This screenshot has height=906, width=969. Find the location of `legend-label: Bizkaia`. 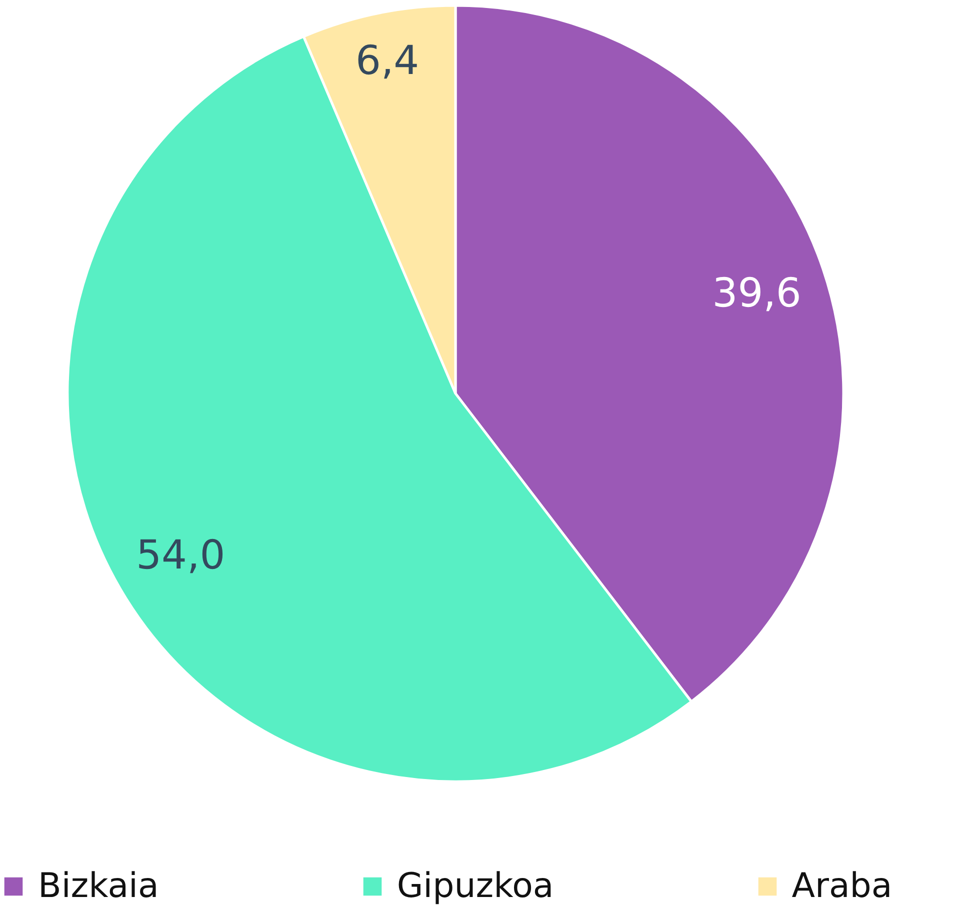

legend-label: Bizkaia is located at coordinates (98, 886).